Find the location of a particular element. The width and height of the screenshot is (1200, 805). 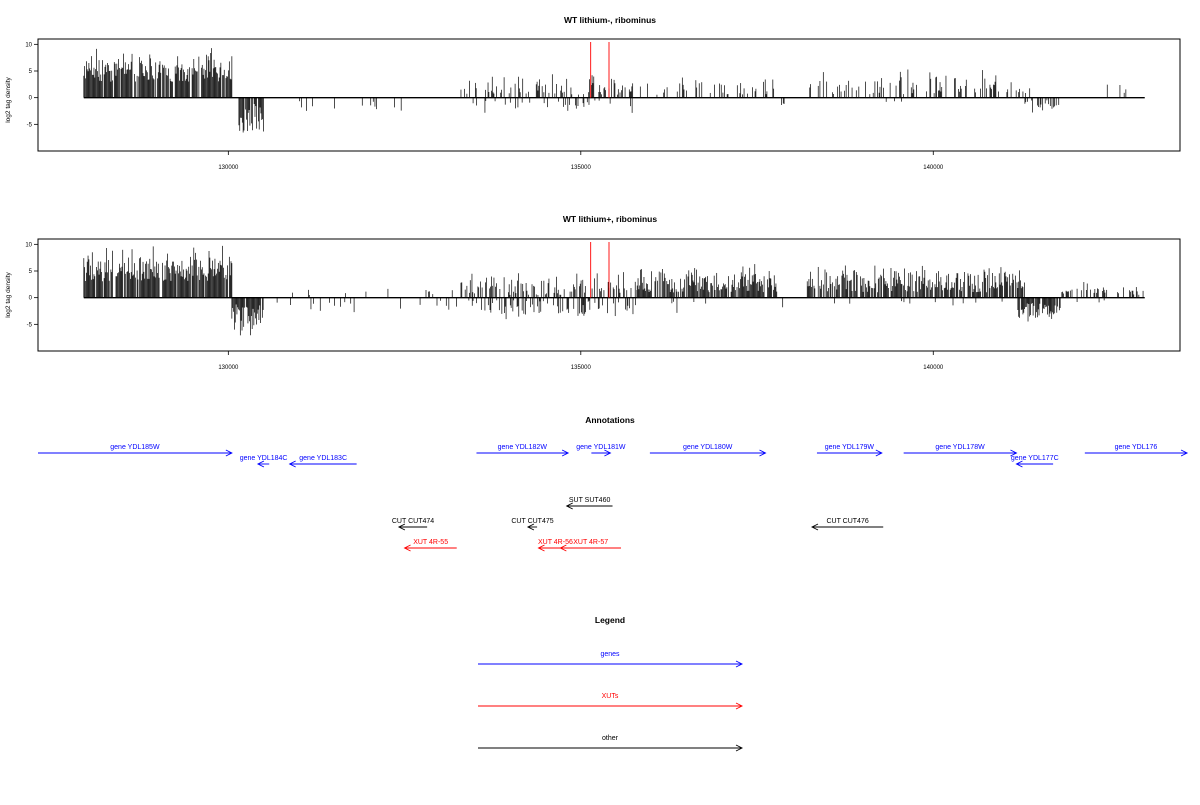

annotation-gene: gene YDL184C is located at coordinates (264, 461).